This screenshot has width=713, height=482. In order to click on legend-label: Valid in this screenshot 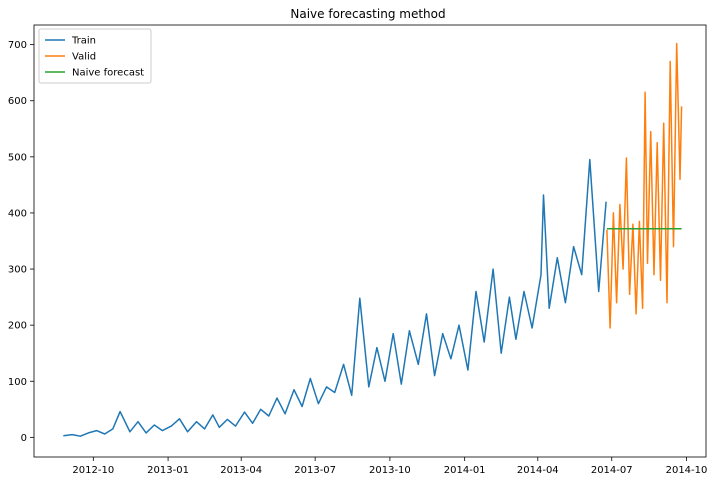, I will do `click(84, 57)`.